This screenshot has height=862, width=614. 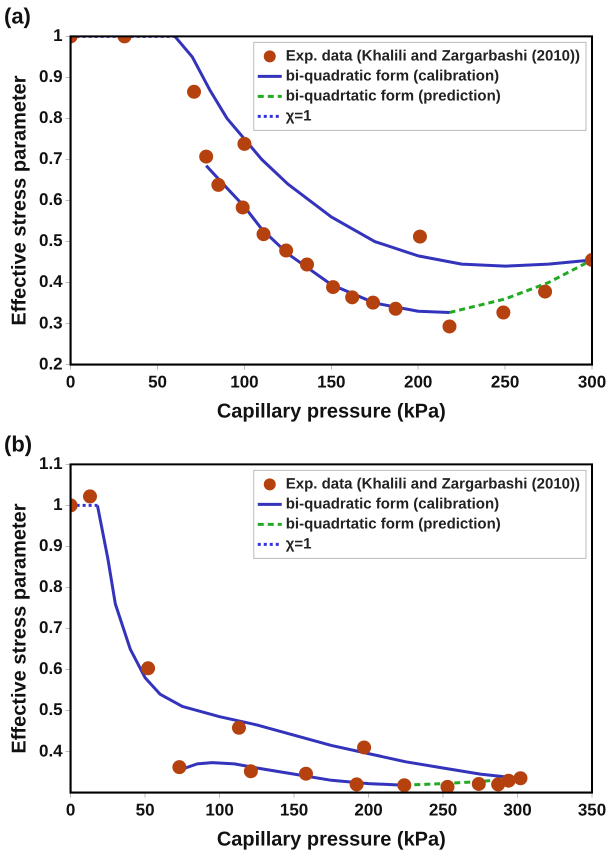 I want to click on y-tick-label: 0.3, so click(x=50, y=322).